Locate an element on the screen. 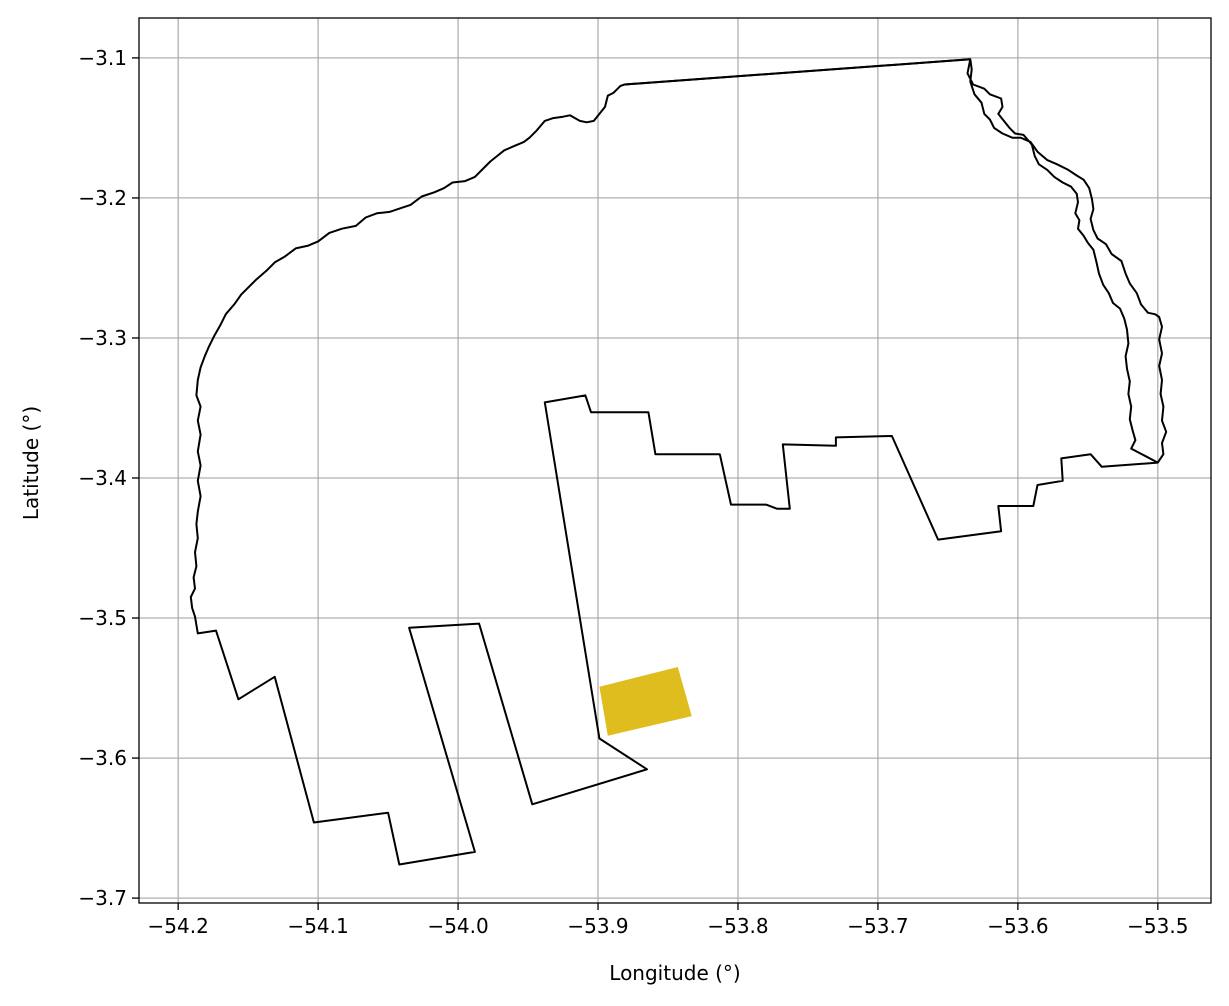  y-axis-ticks: −3.1 −3.2 −3.3 −3.4 −3.5 −3.6 −3.7 is located at coordinates (108, 478).